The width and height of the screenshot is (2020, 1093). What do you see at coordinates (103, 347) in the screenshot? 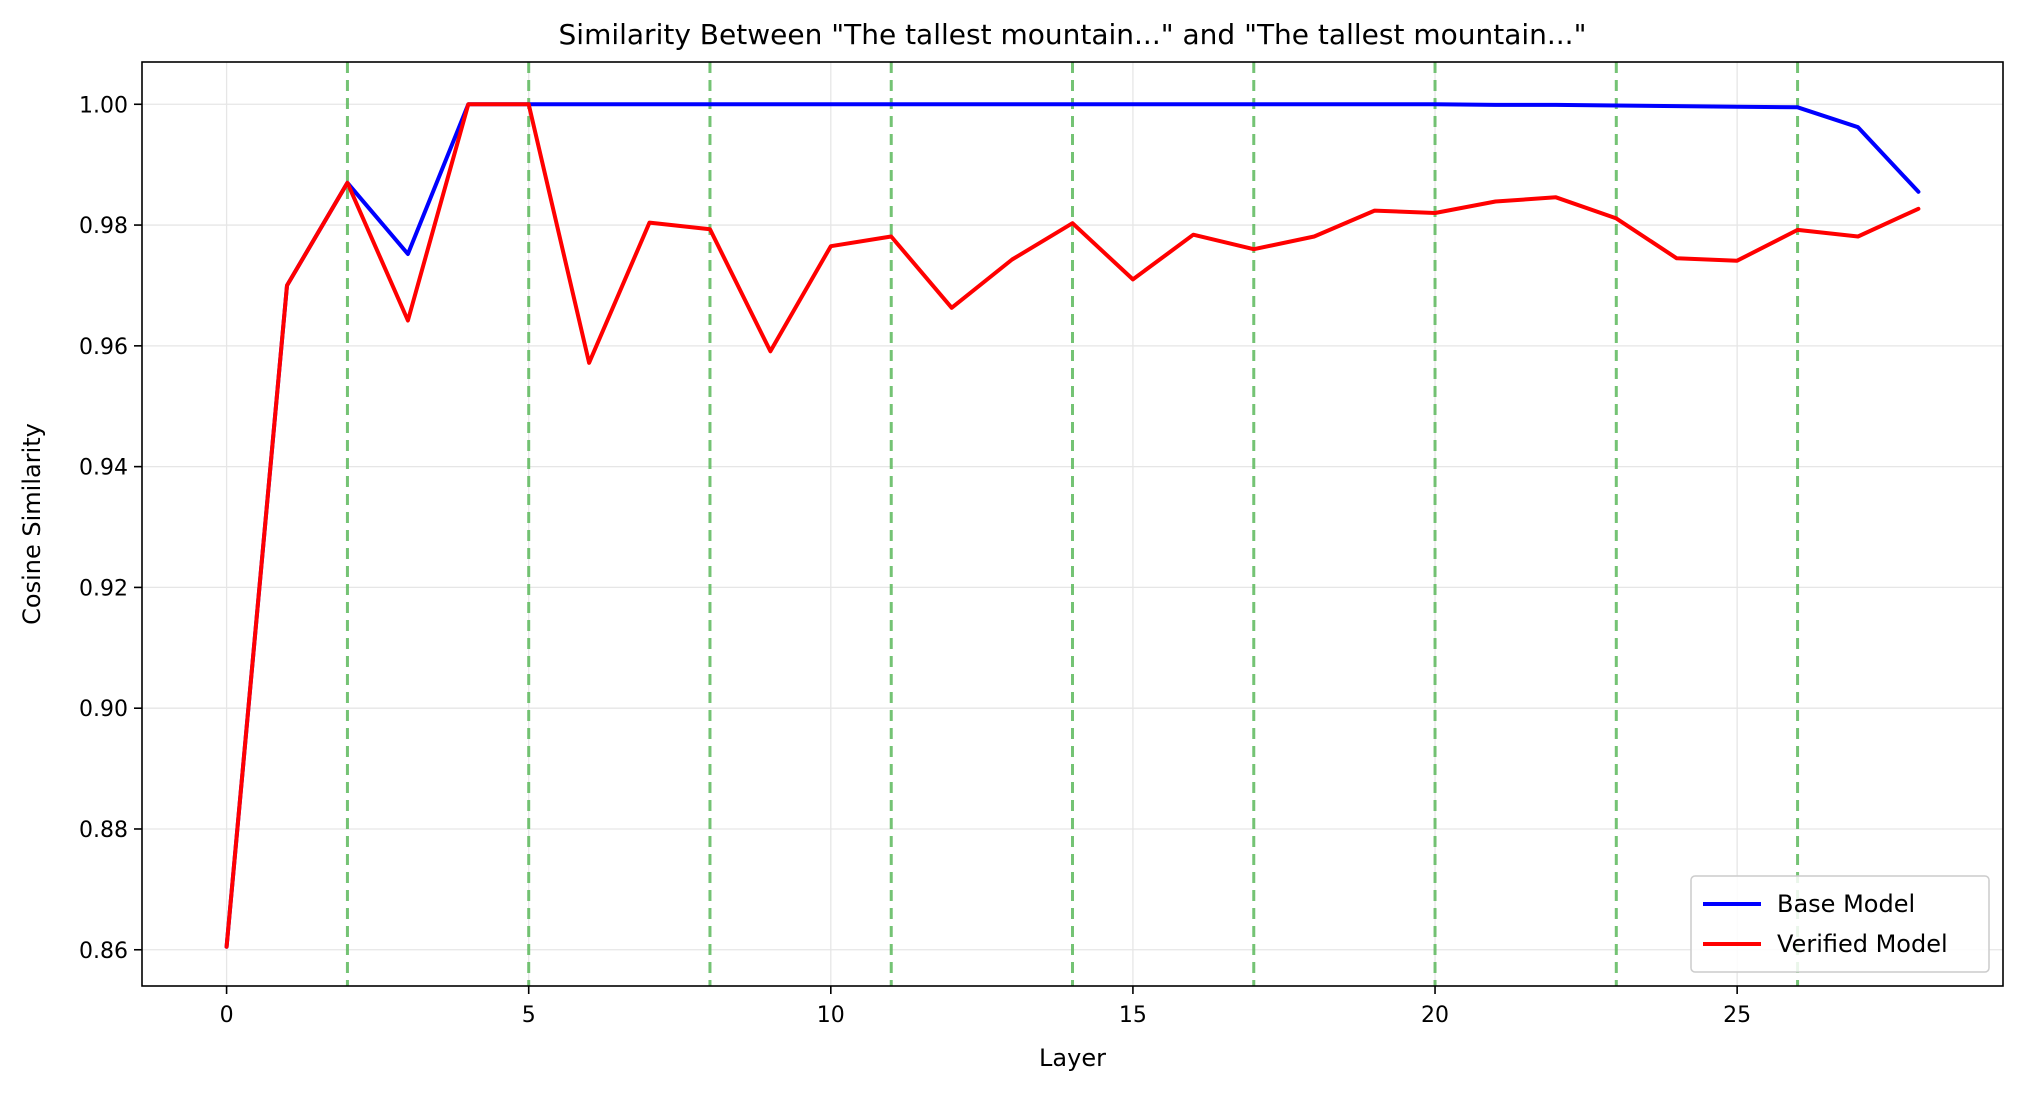
I see `y-tick-label: 0.96` at bounding box center [103, 347].